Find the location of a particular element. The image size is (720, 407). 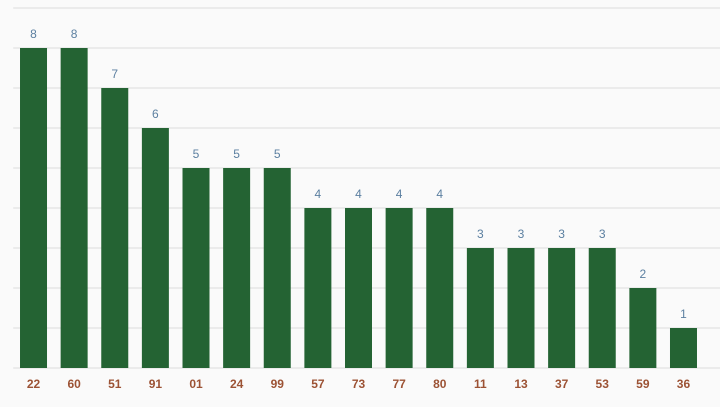

x-tick-label: 22 is located at coordinates (34, 384).